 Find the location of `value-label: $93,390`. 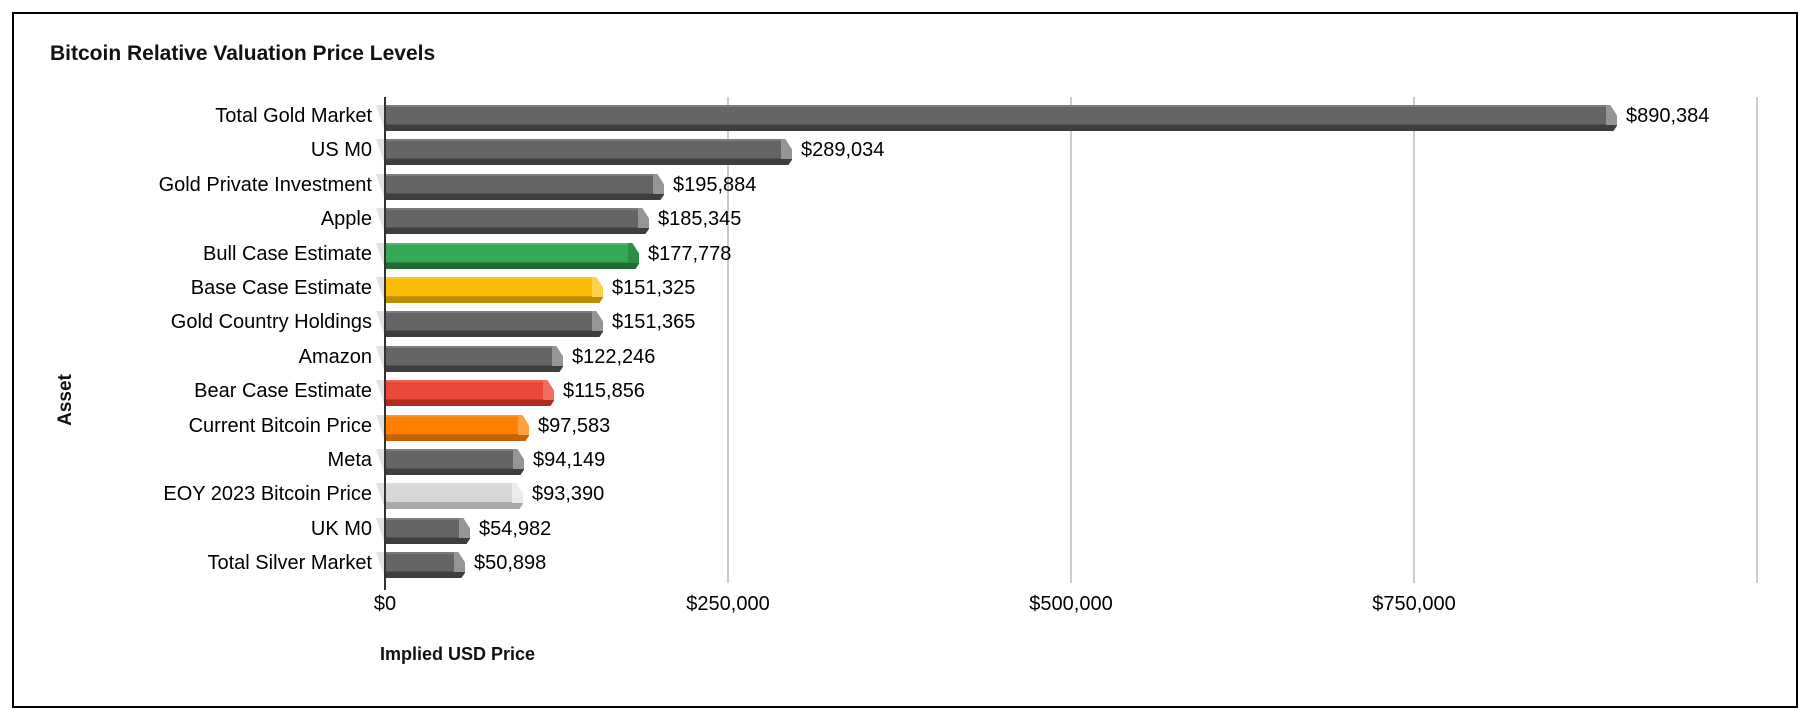

value-label: $93,390 is located at coordinates (568, 494).